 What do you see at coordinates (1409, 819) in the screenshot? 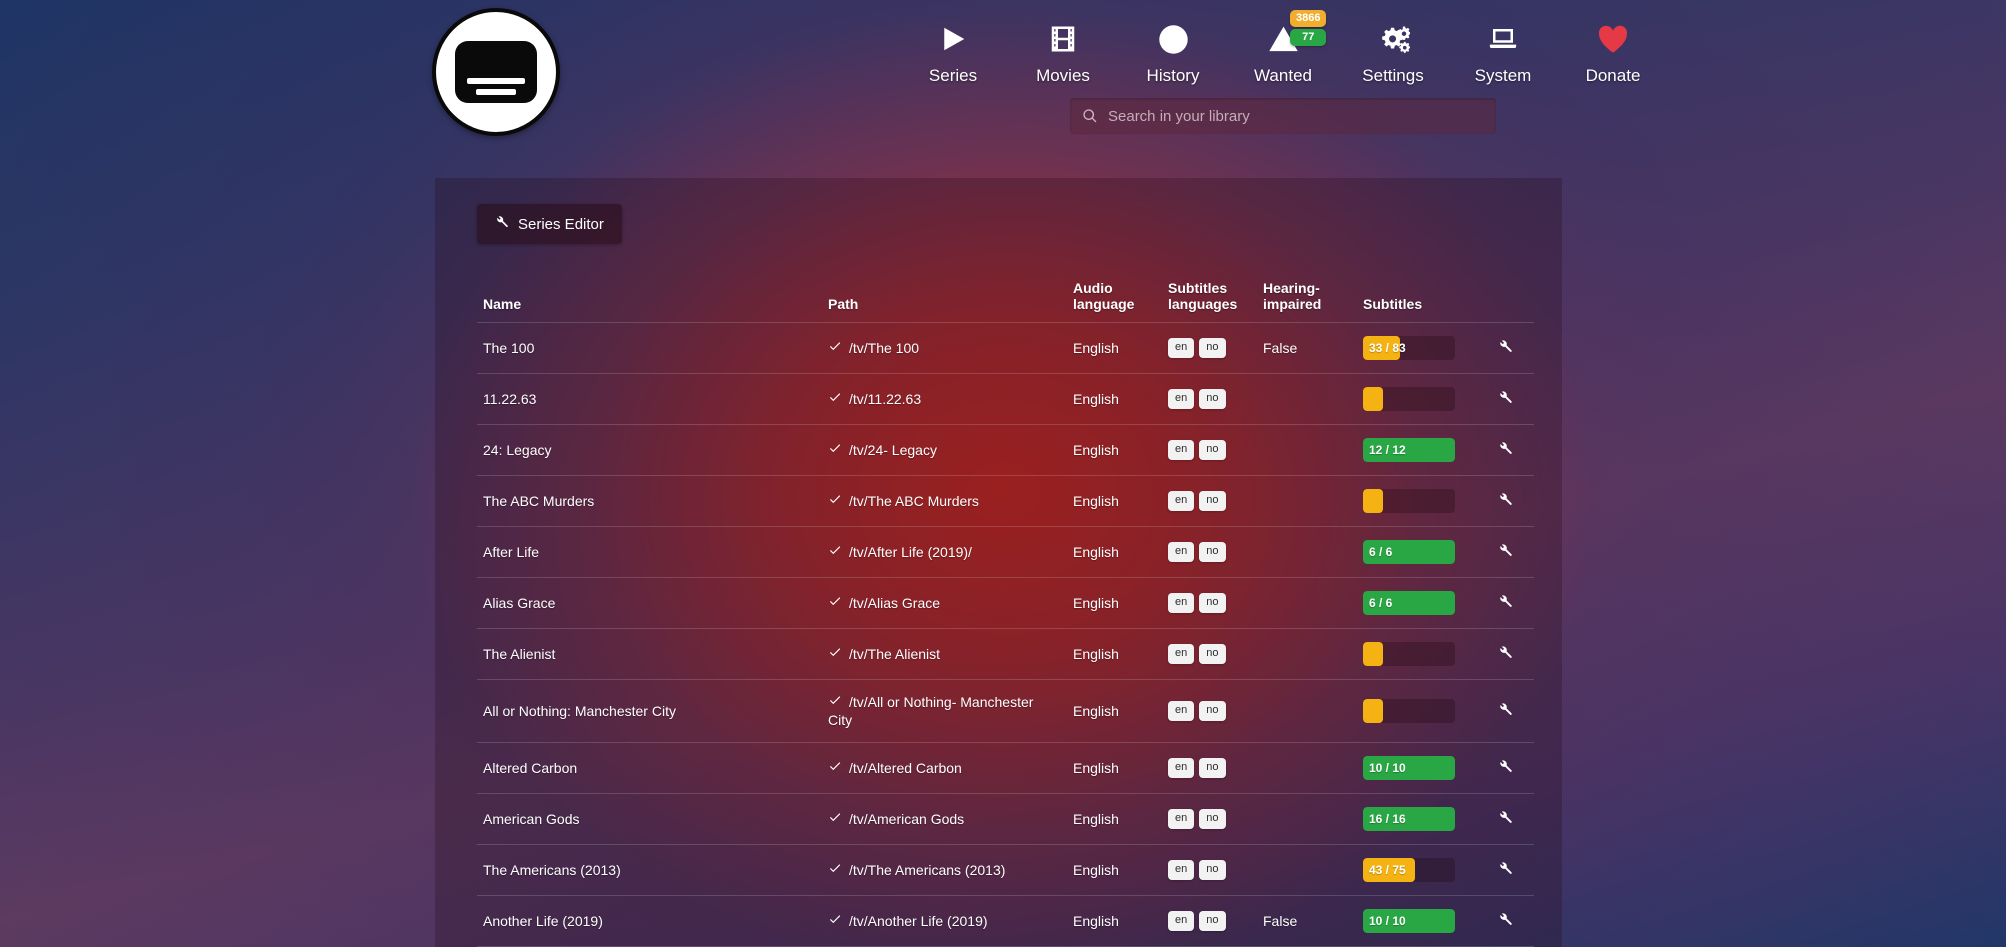
I see `subtitles-progress: 16 / 16` at bounding box center [1409, 819].